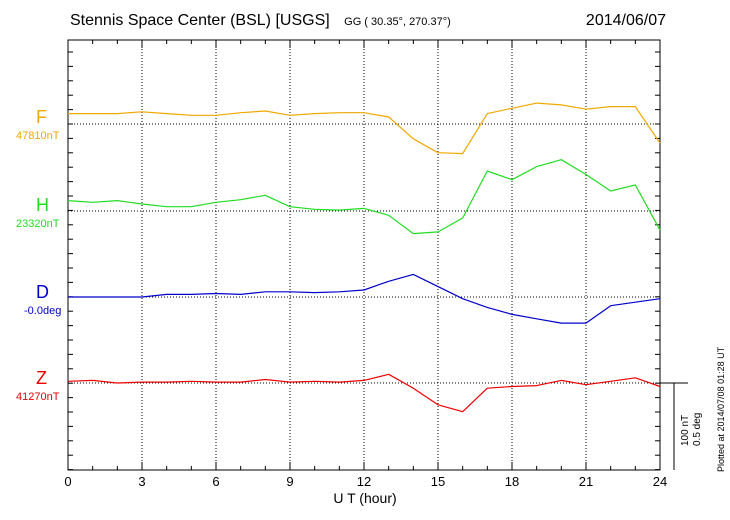  Describe the element at coordinates (512, 481) in the screenshot. I see `x-tick-label: 18` at that location.